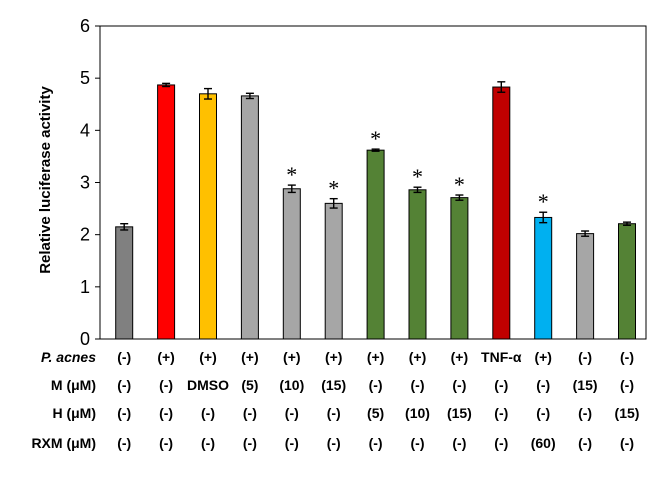 Image resolution: width=664 pixels, height=479 pixels. Describe the element at coordinates (85, 287) in the screenshot. I see `y-tick-label: 1` at that location.